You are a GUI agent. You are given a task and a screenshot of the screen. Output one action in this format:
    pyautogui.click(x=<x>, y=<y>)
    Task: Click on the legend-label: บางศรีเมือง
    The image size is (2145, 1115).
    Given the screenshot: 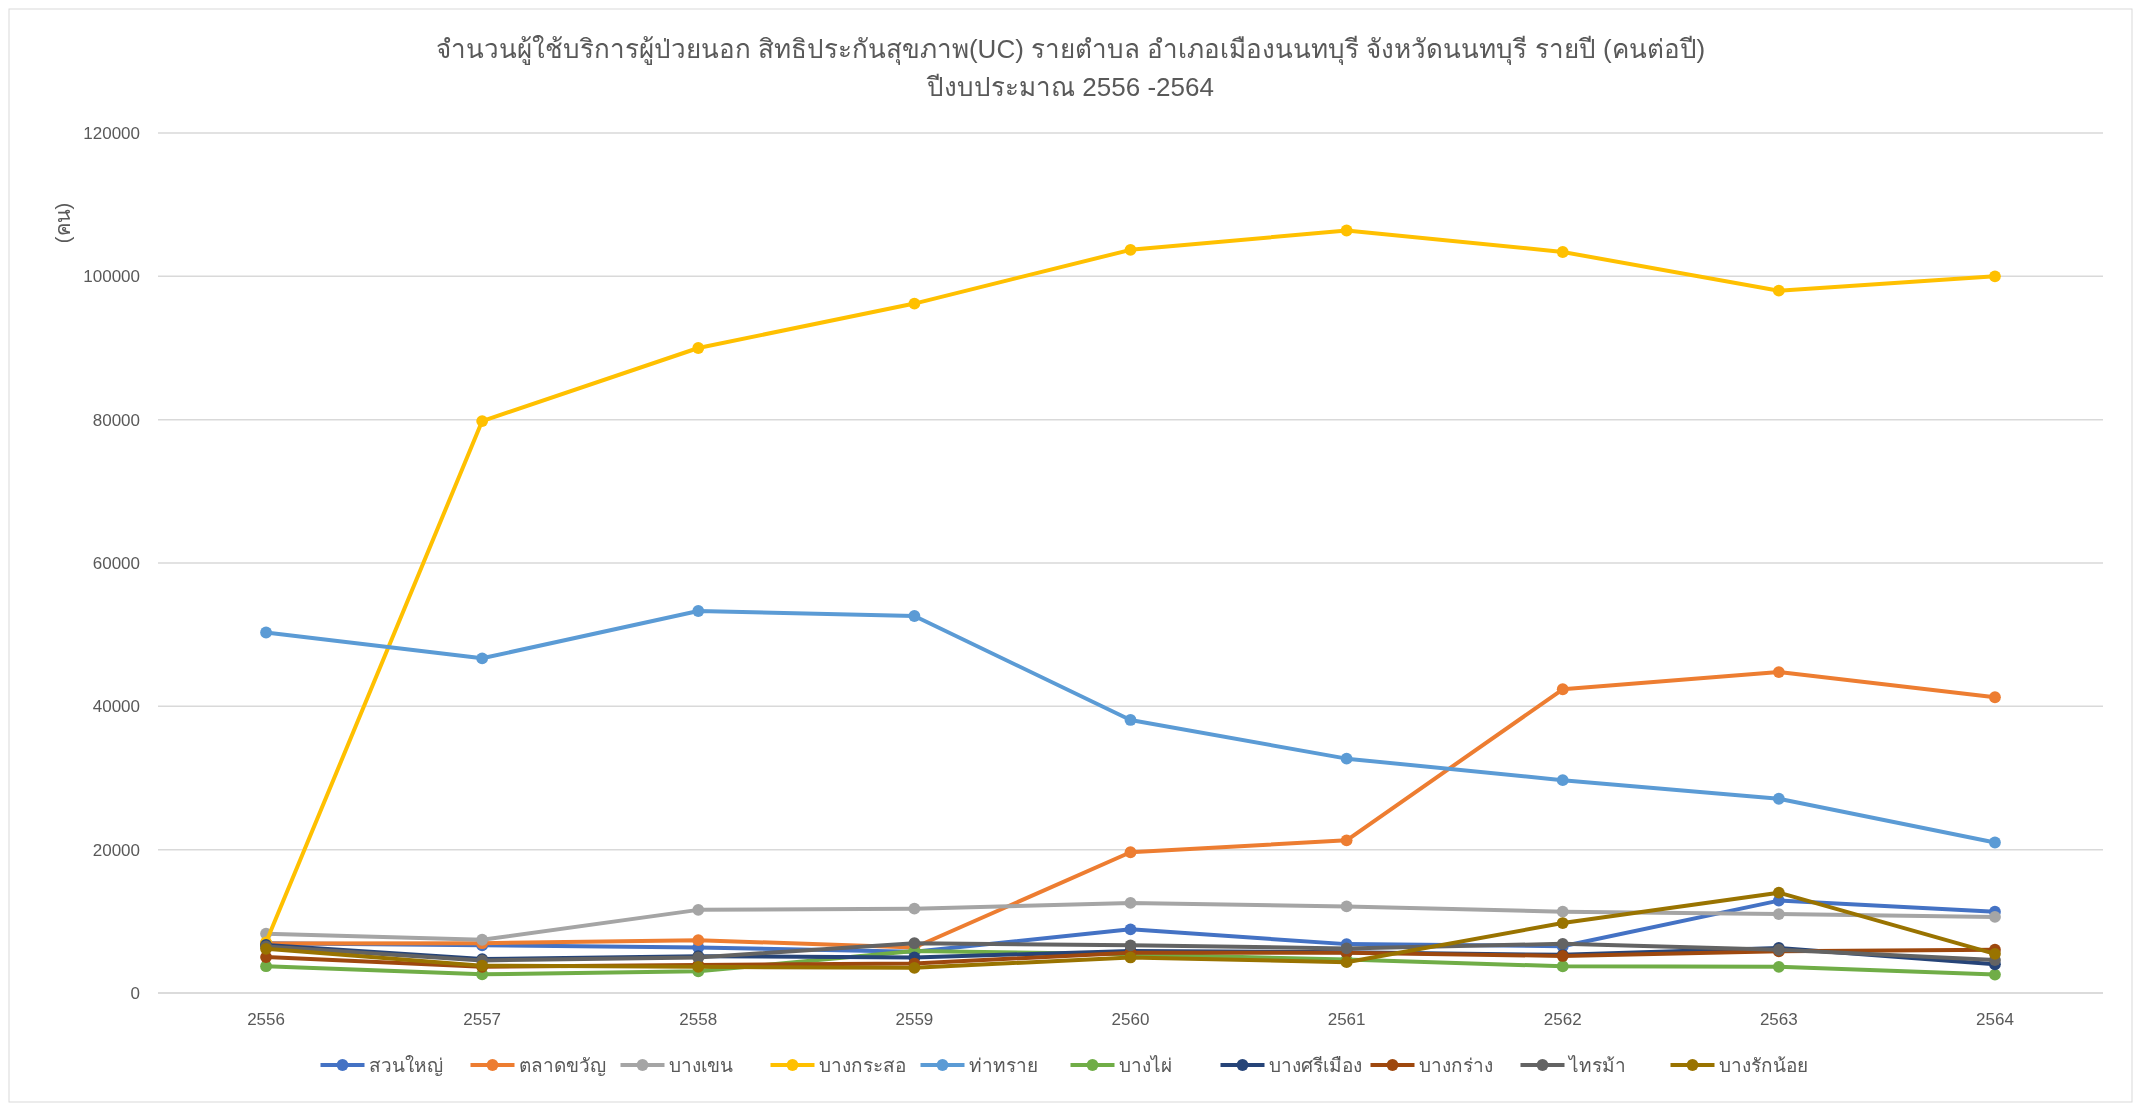 What is the action you would take?
    pyautogui.click(x=1315, y=1065)
    